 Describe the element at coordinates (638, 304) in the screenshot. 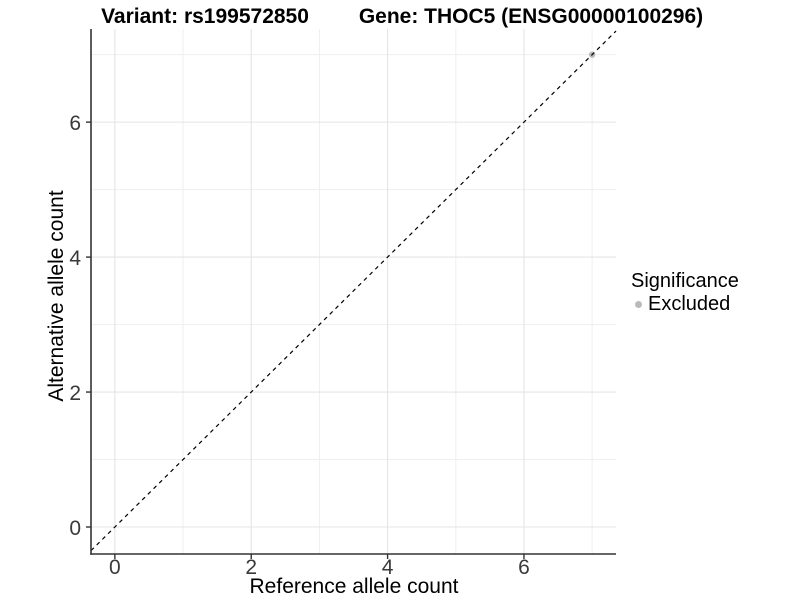

I see `legend-key-dot-icon` at that location.